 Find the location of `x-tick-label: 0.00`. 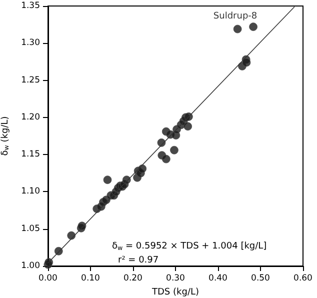

x-tick-label: 0.00 is located at coordinates (48, 279).